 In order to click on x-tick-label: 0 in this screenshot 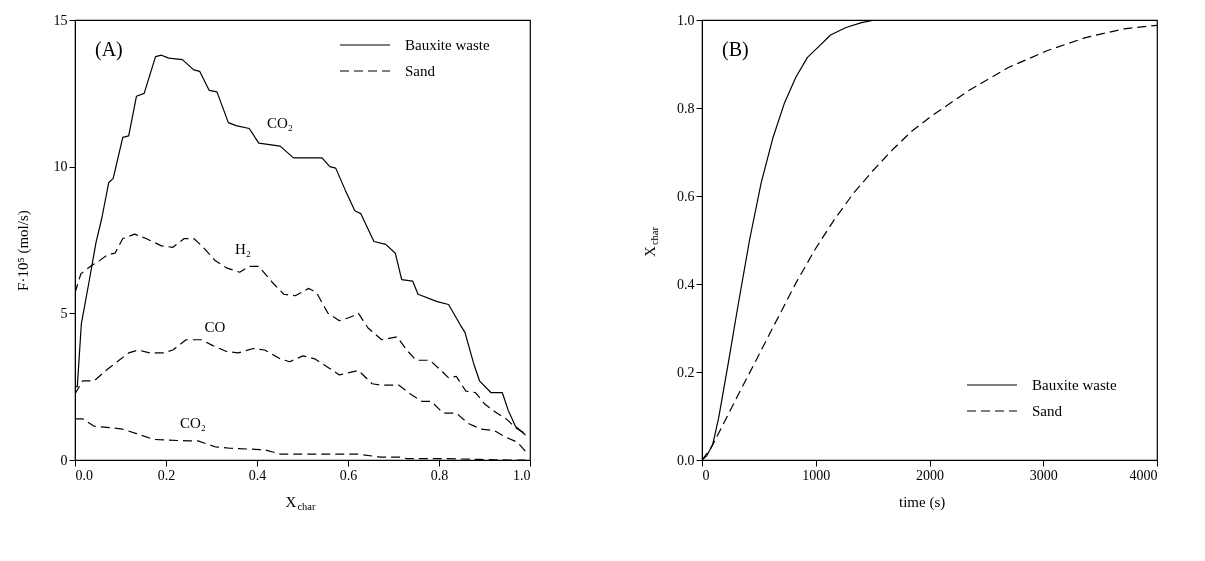, I will do `click(706, 475)`.